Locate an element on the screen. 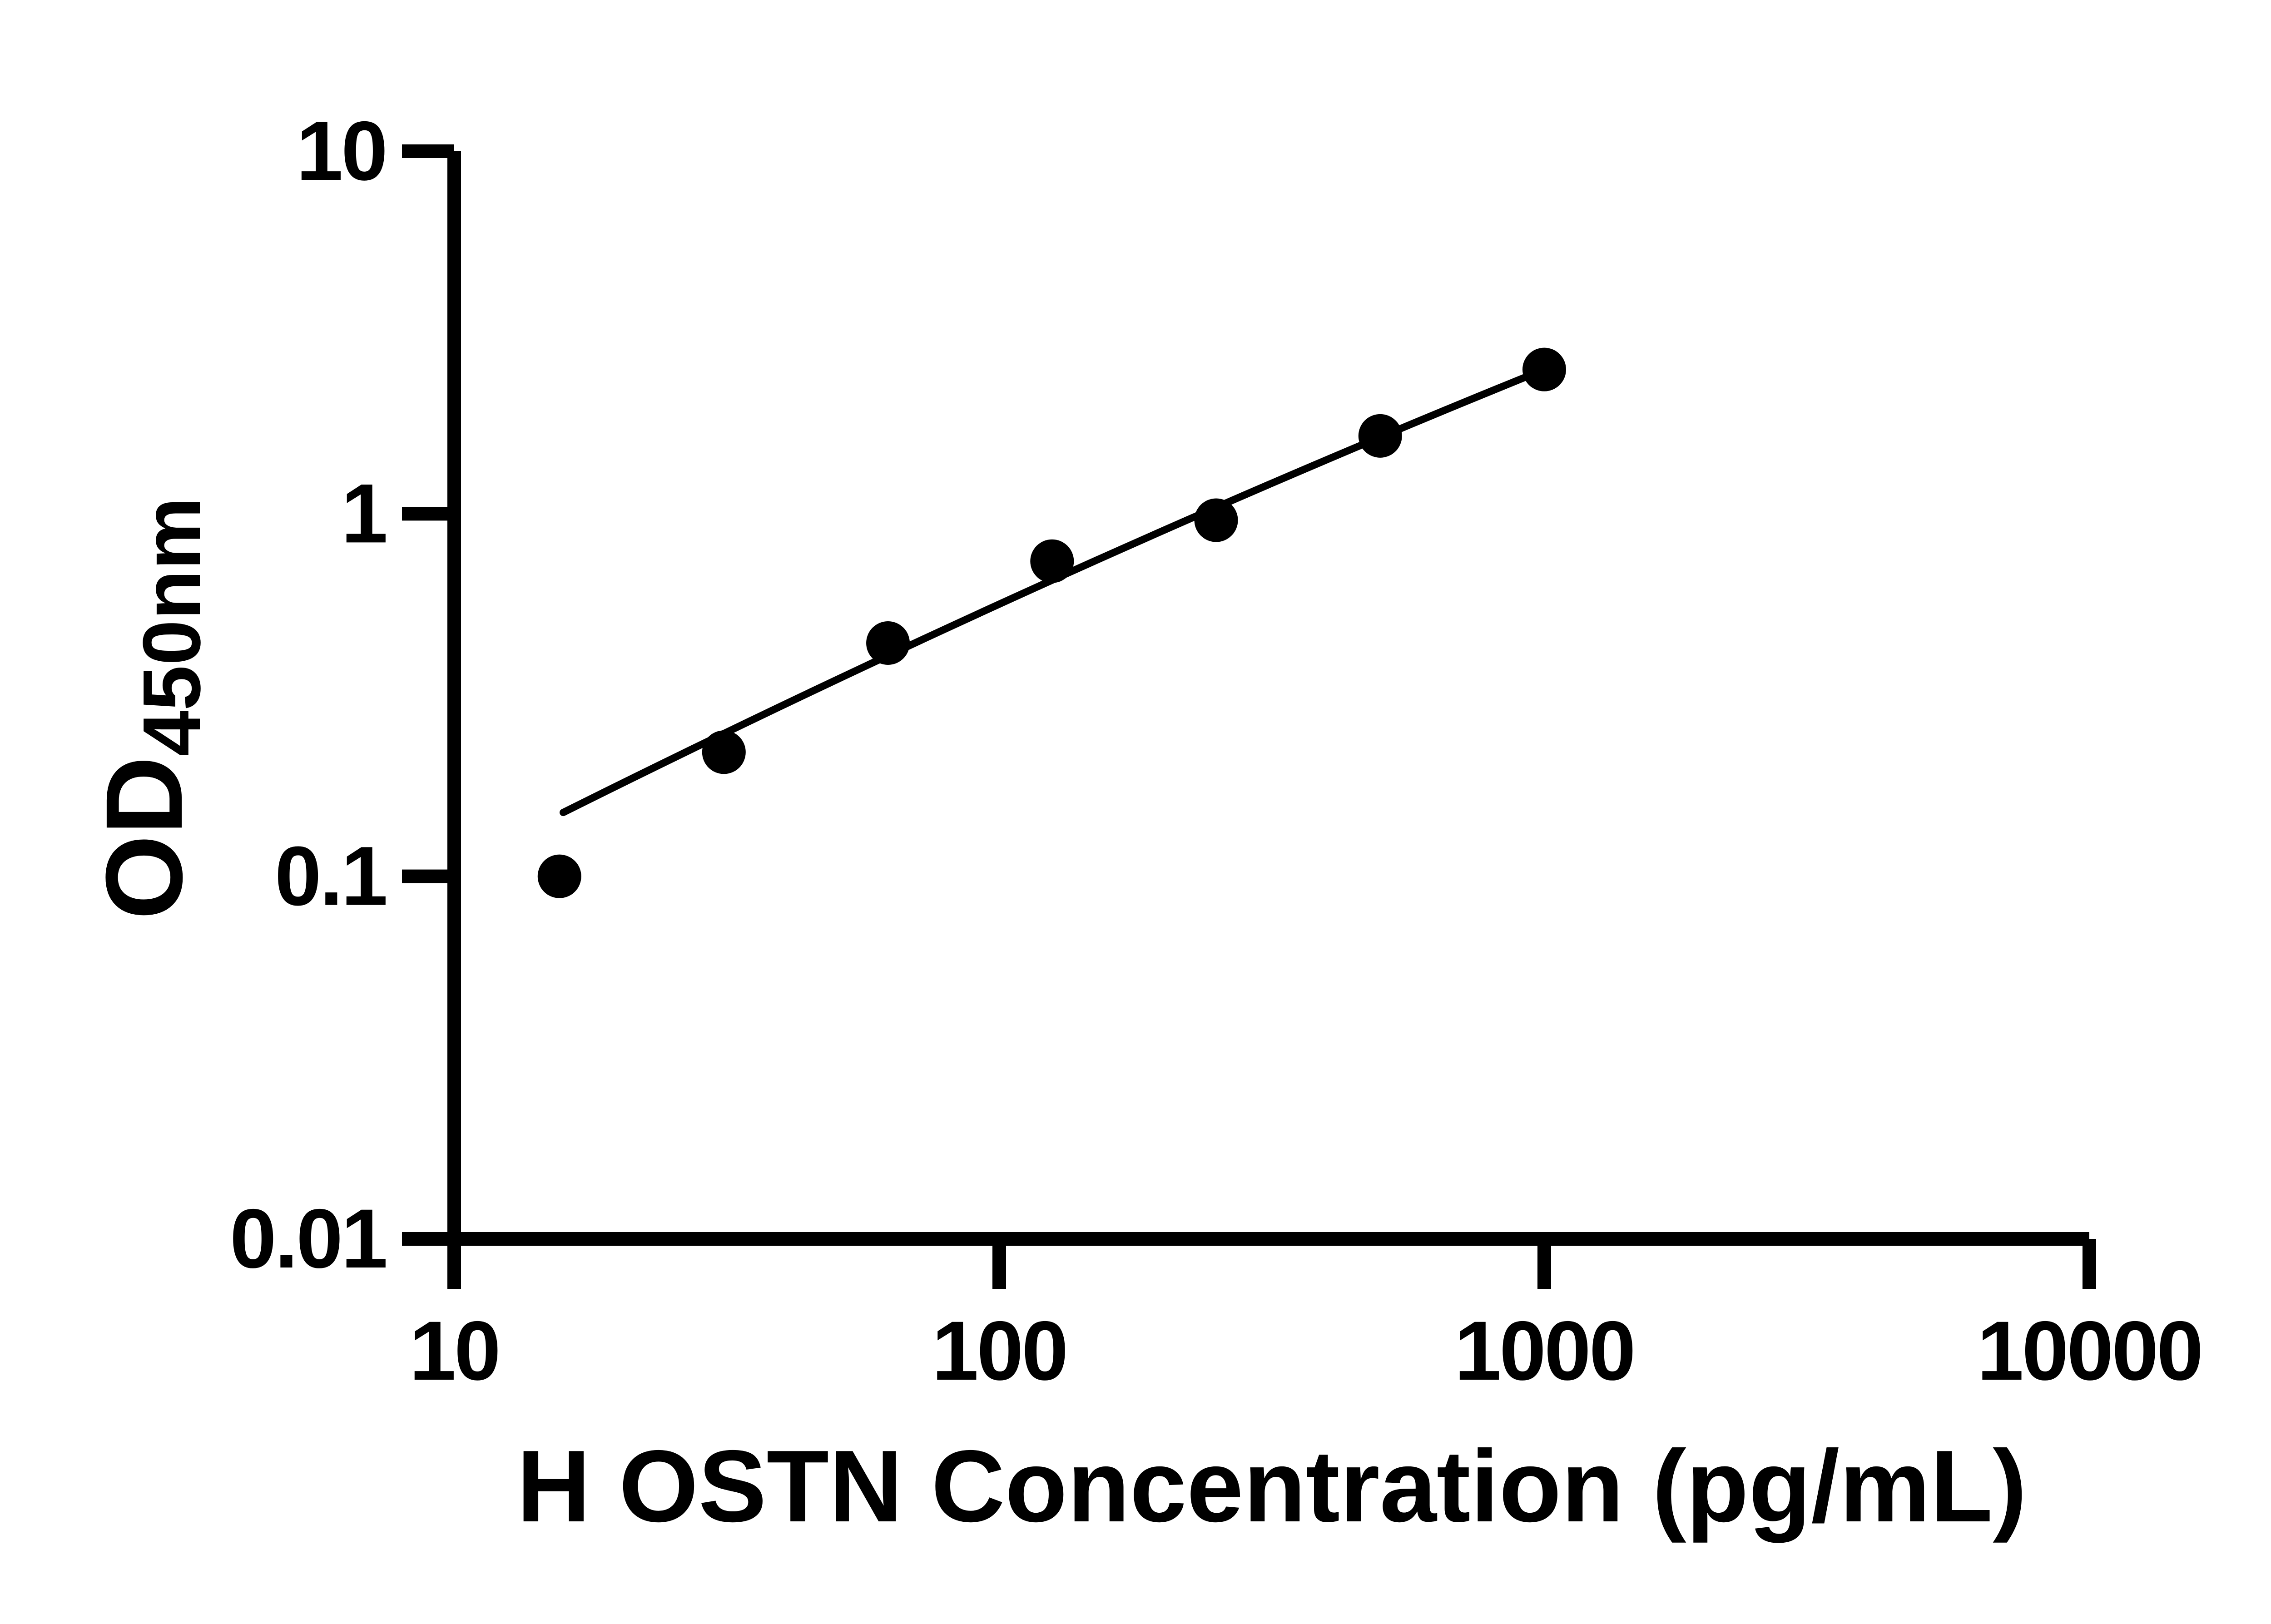 The height and width of the screenshot is (1624, 2271). y-axis-title: OD450nm is located at coordinates (150, 708).